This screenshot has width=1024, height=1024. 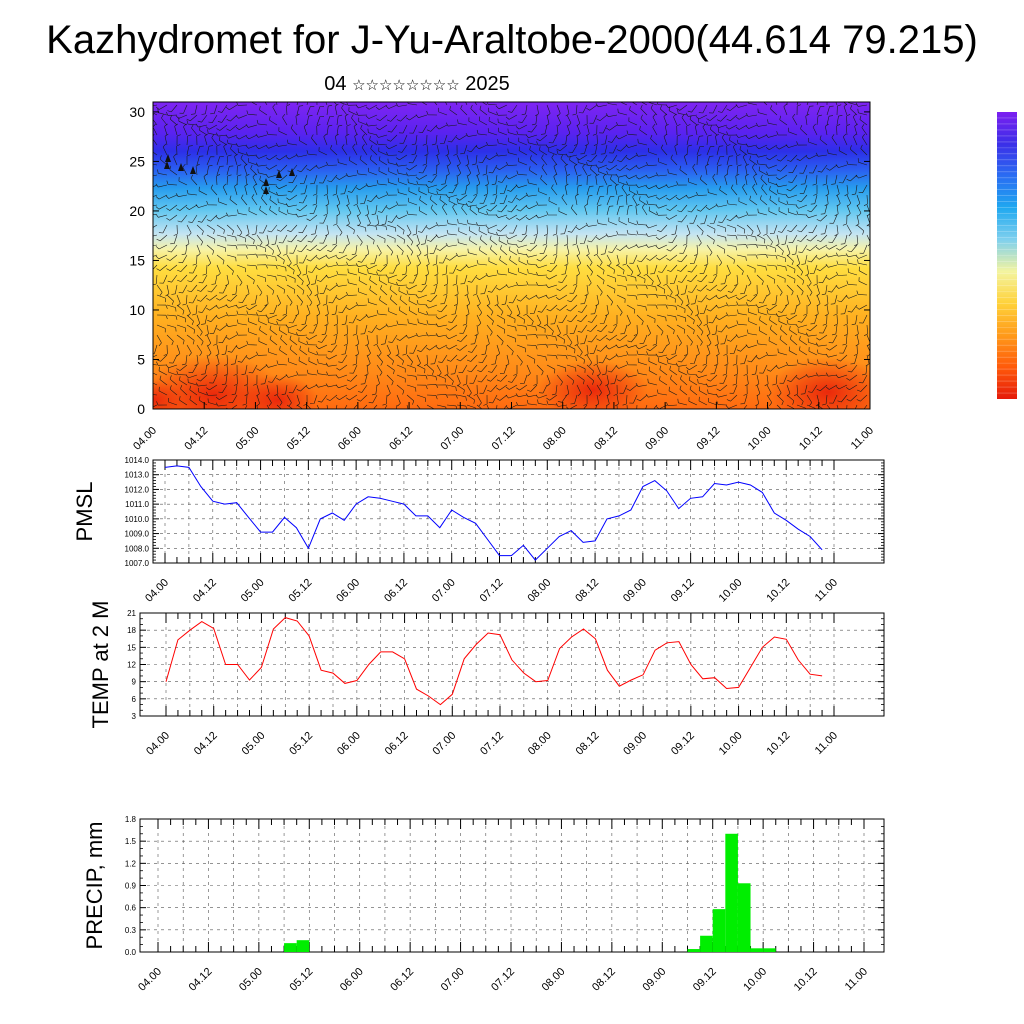 What do you see at coordinates (248, 439) in the screenshot?
I see `field-x-tick-label: 05.00` at bounding box center [248, 439].